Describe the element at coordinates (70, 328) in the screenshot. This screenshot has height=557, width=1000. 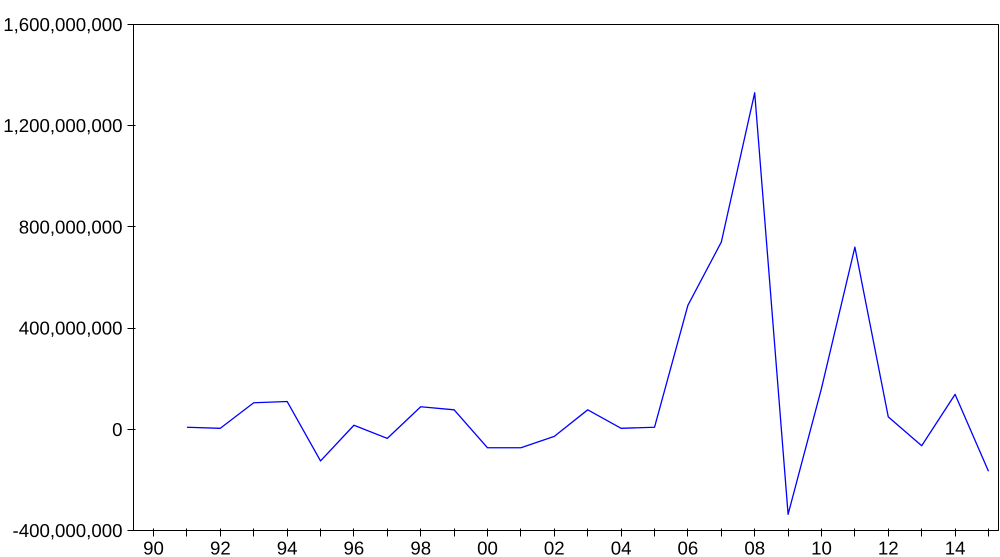
I see `y-tick-label: 400,000,000` at that location.